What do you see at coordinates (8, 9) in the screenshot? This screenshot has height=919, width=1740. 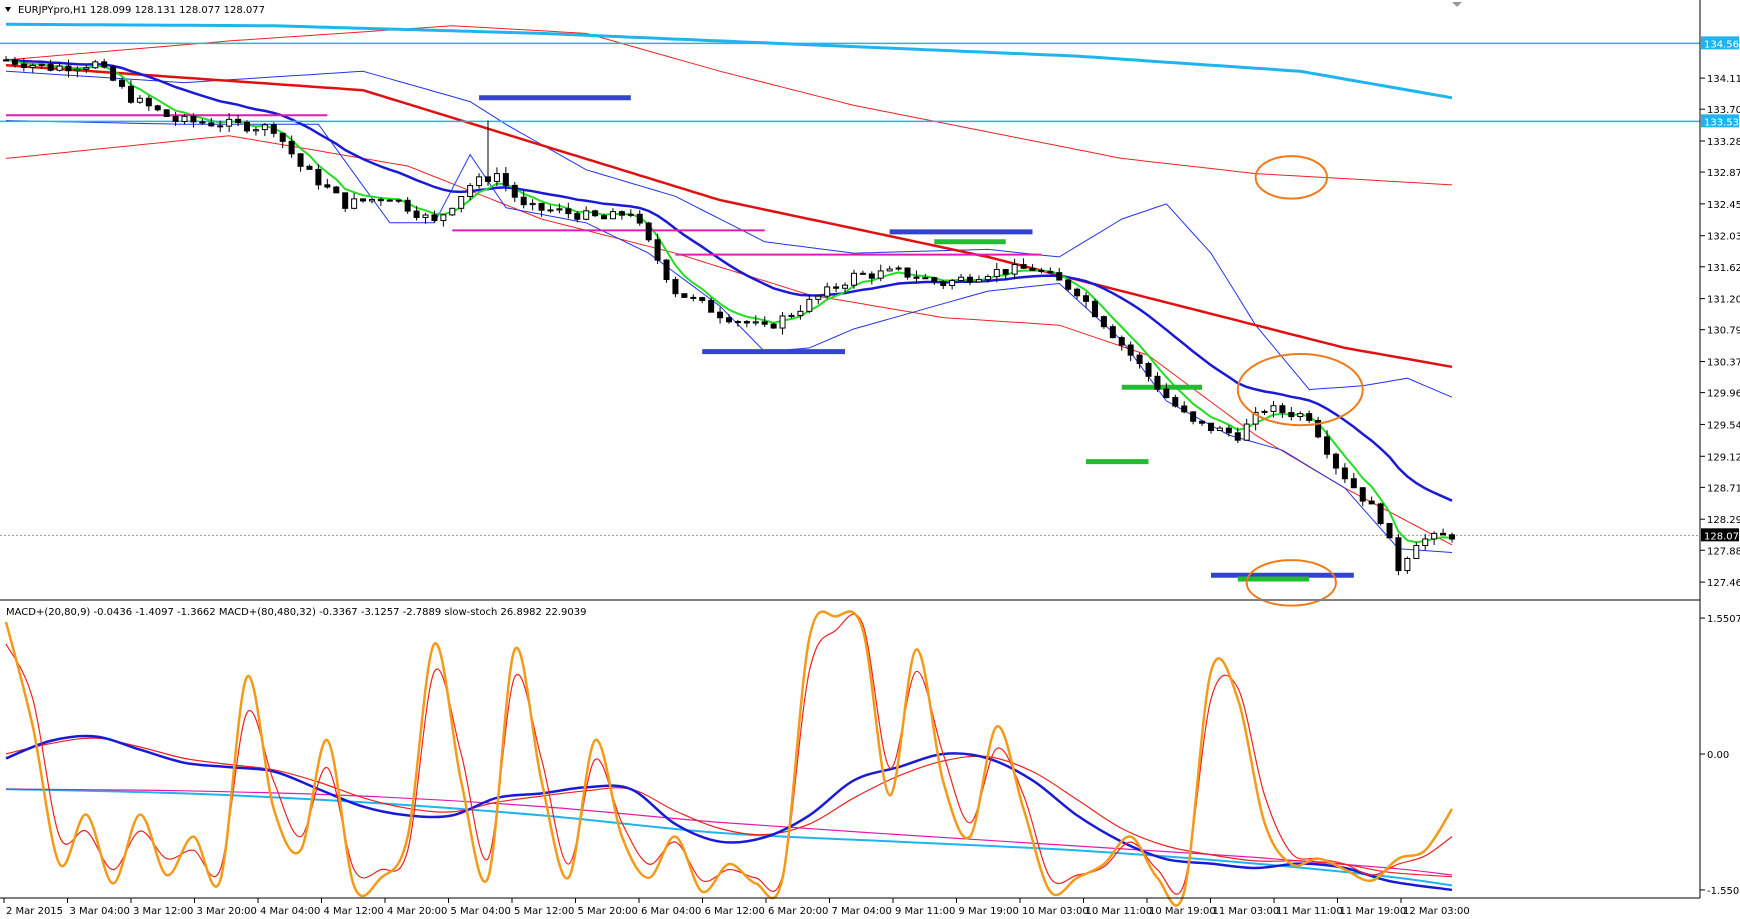 I see `chart-menu-triangle-icon` at bounding box center [8, 9].